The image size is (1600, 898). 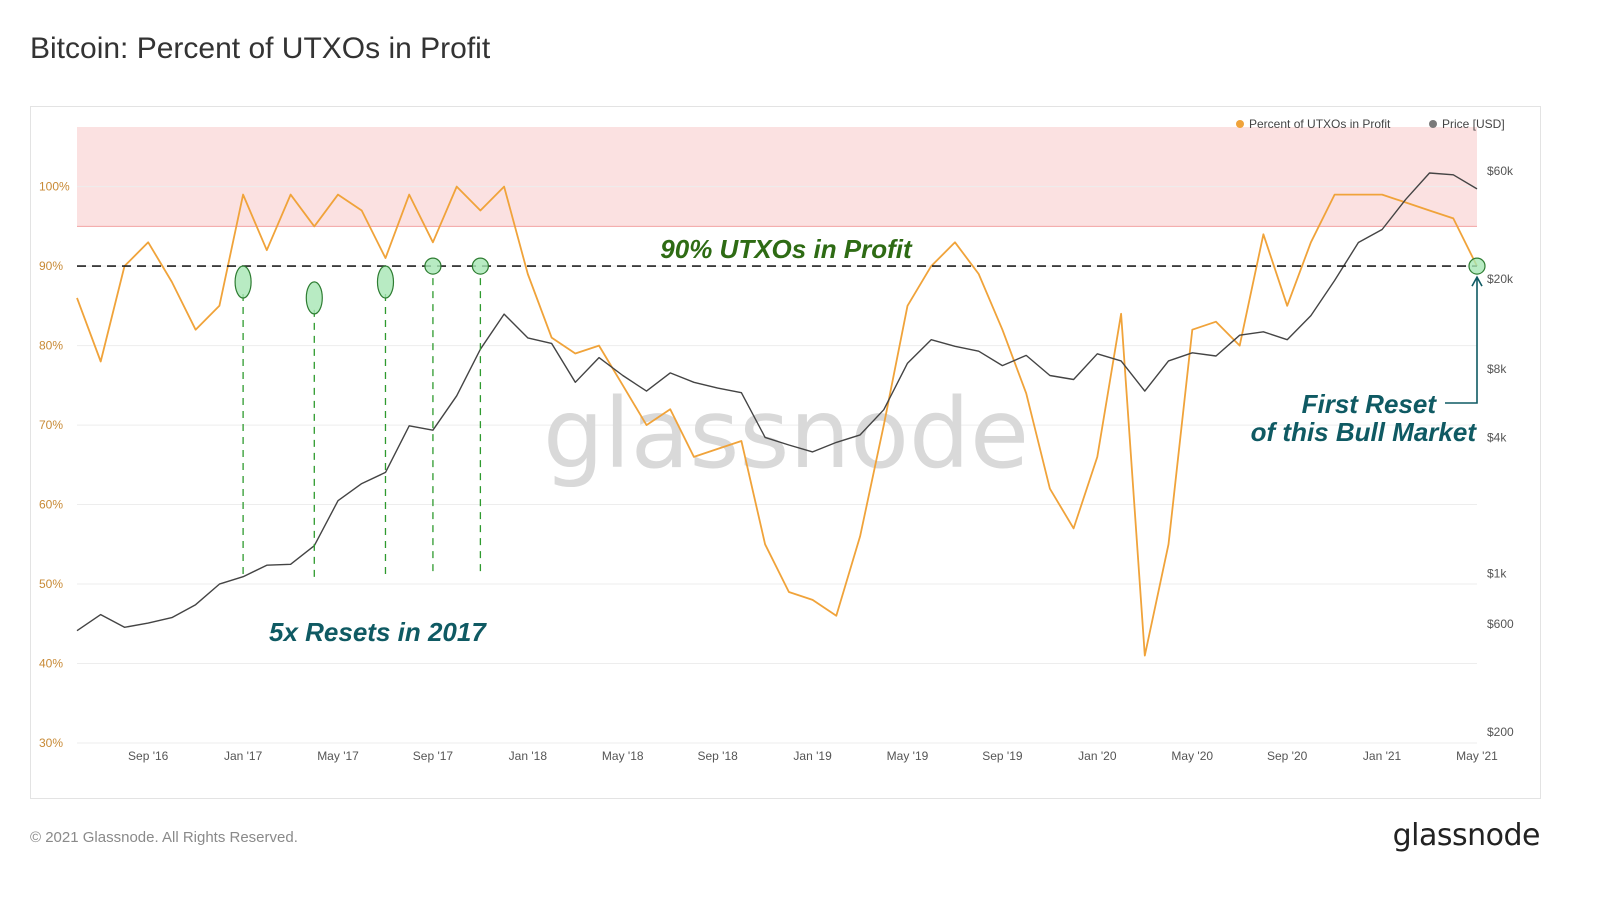 I want to click on glassnode-logo: glassnode, so click(x=1466, y=835).